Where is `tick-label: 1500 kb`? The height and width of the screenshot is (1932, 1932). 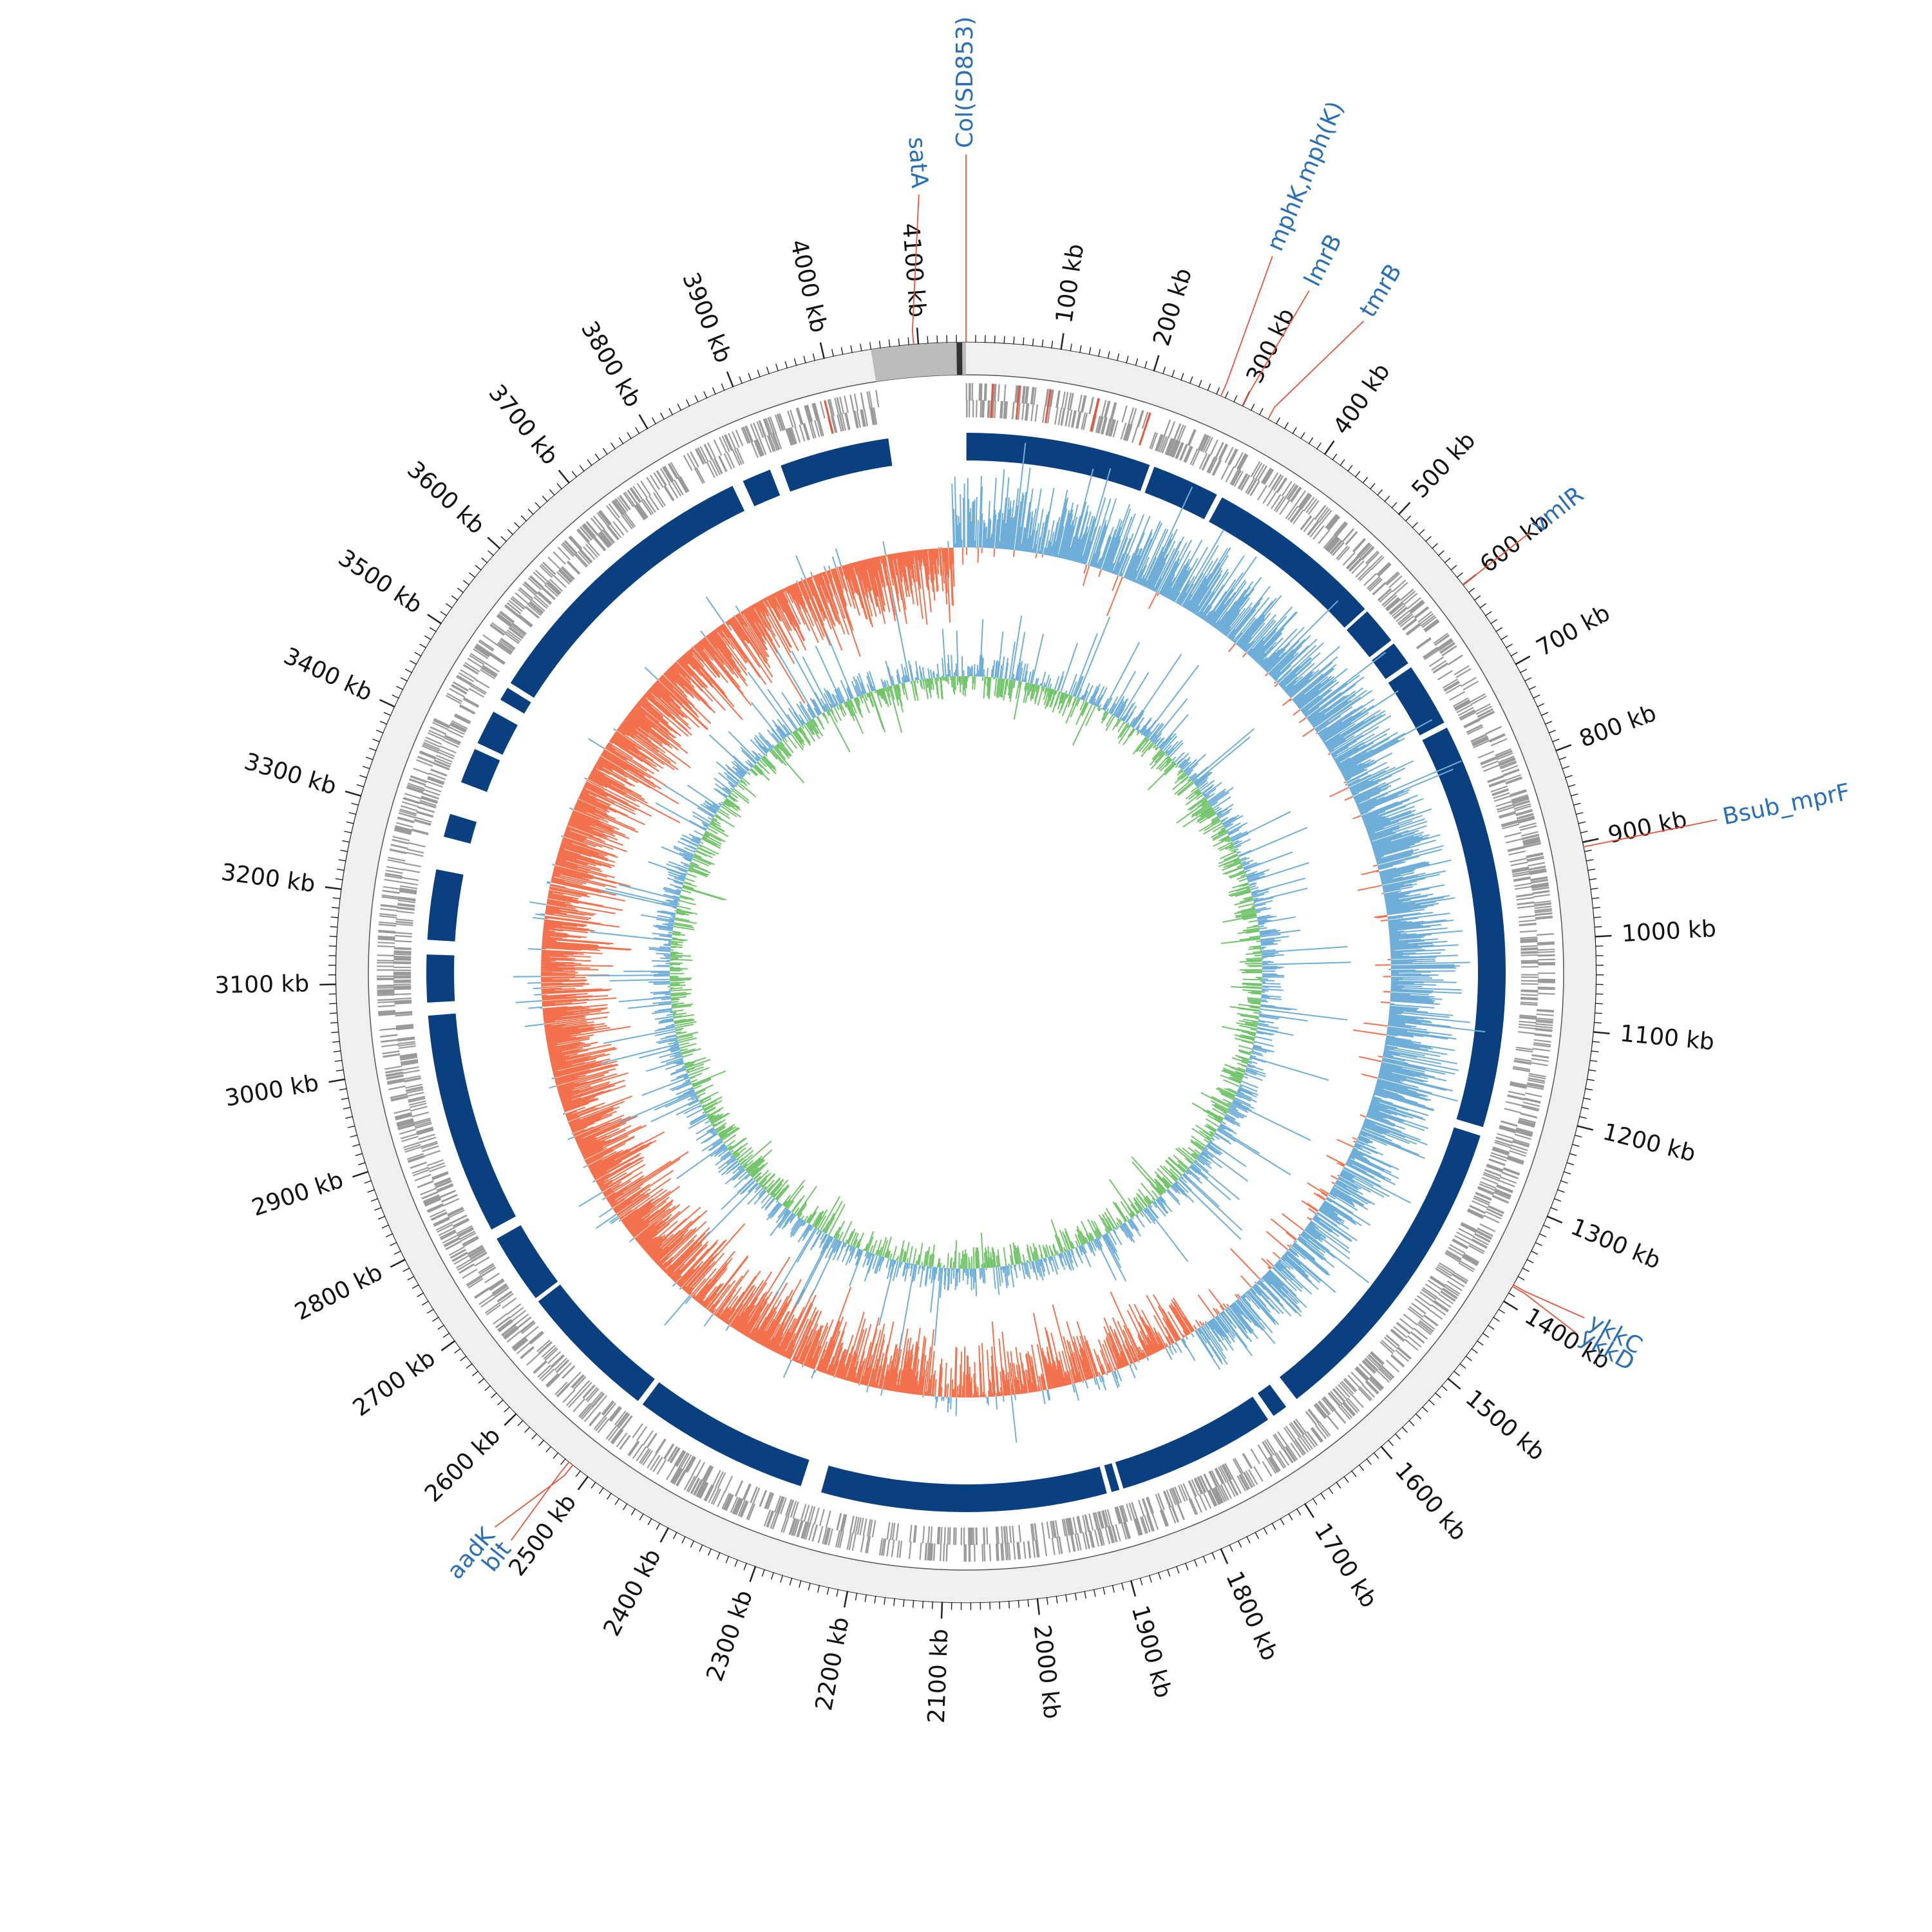
tick-label: 1500 kb is located at coordinates (1506, 1426).